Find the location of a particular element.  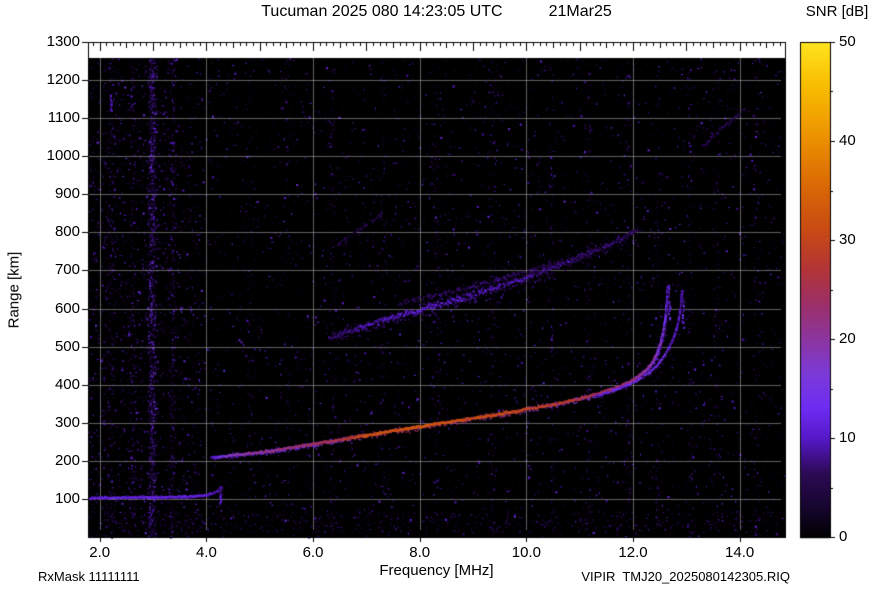

y-axis-title: Range [km] is located at coordinates (14, 290).